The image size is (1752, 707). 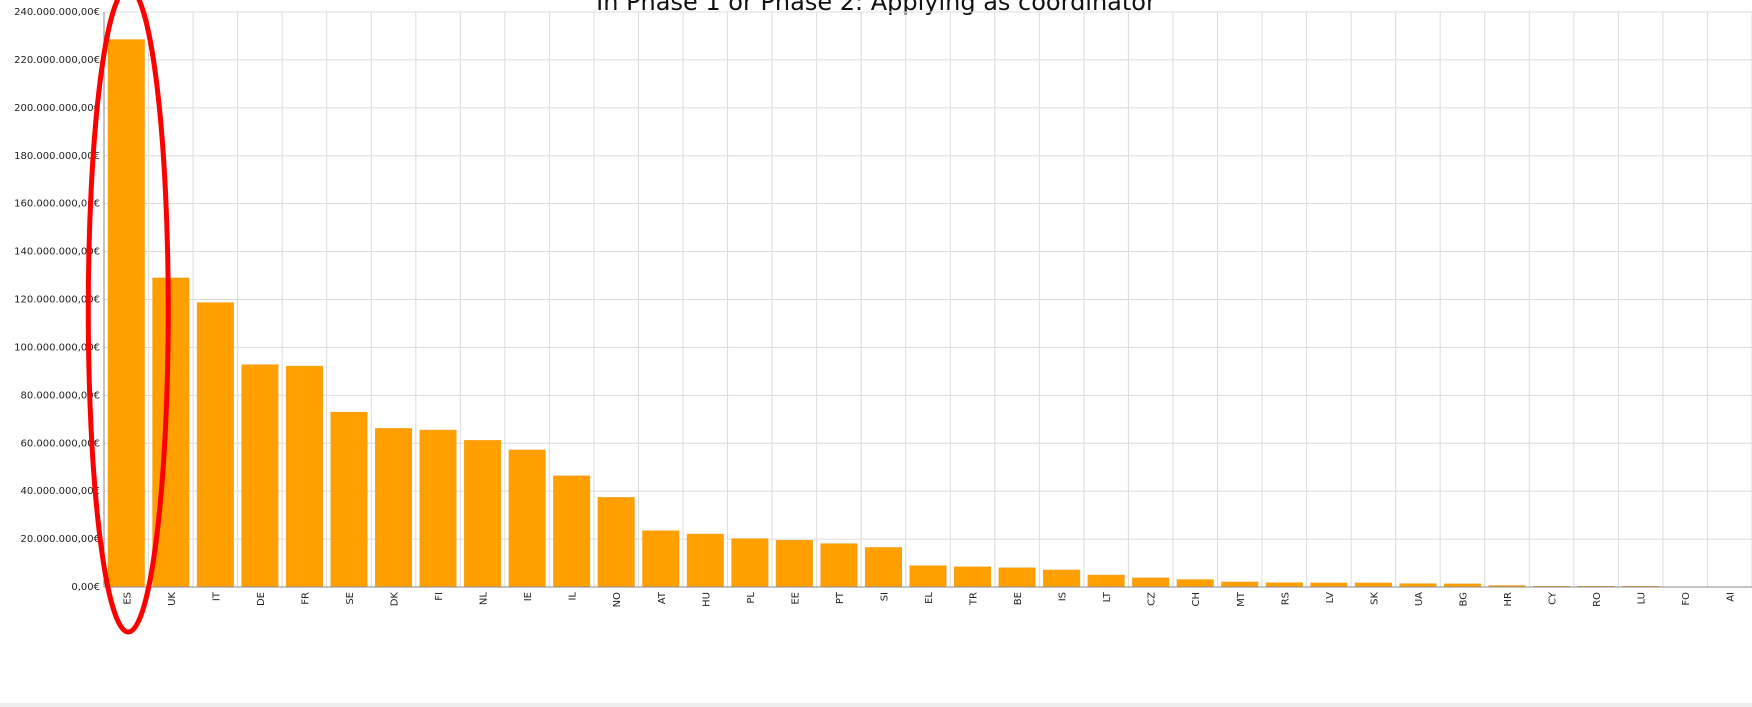 I want to click on bar-ee, so click(x=794, y=564).